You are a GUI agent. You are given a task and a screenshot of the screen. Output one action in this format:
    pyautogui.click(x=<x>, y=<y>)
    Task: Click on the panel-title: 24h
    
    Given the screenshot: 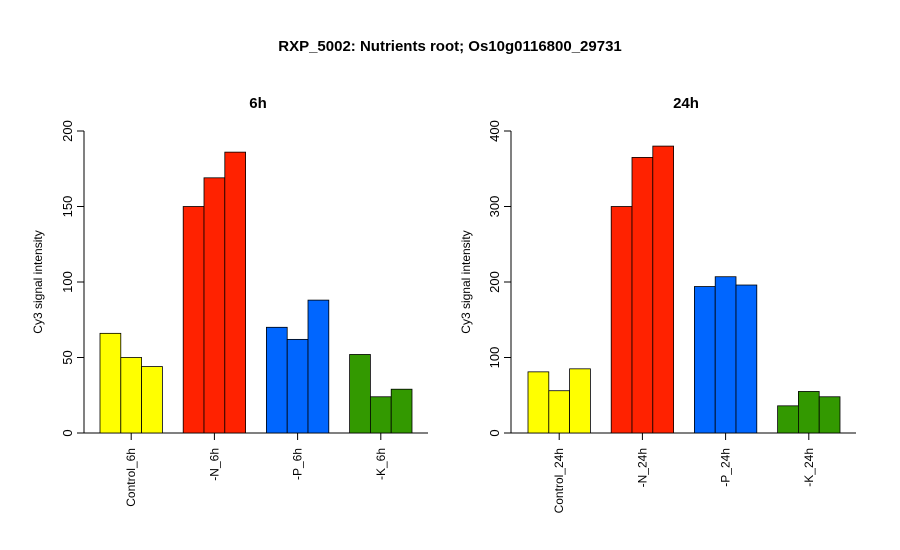 What is the action you would take?
    pyautogui.click(x=686, y=103)
    